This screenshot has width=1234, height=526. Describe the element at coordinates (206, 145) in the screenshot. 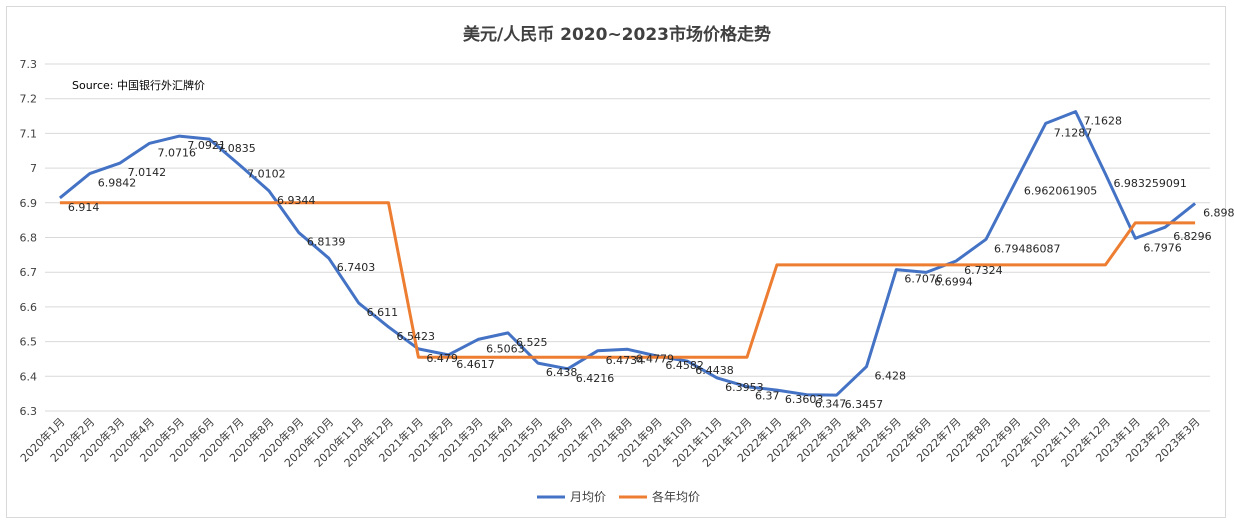

I see `data-label: 7.0921` at that location.